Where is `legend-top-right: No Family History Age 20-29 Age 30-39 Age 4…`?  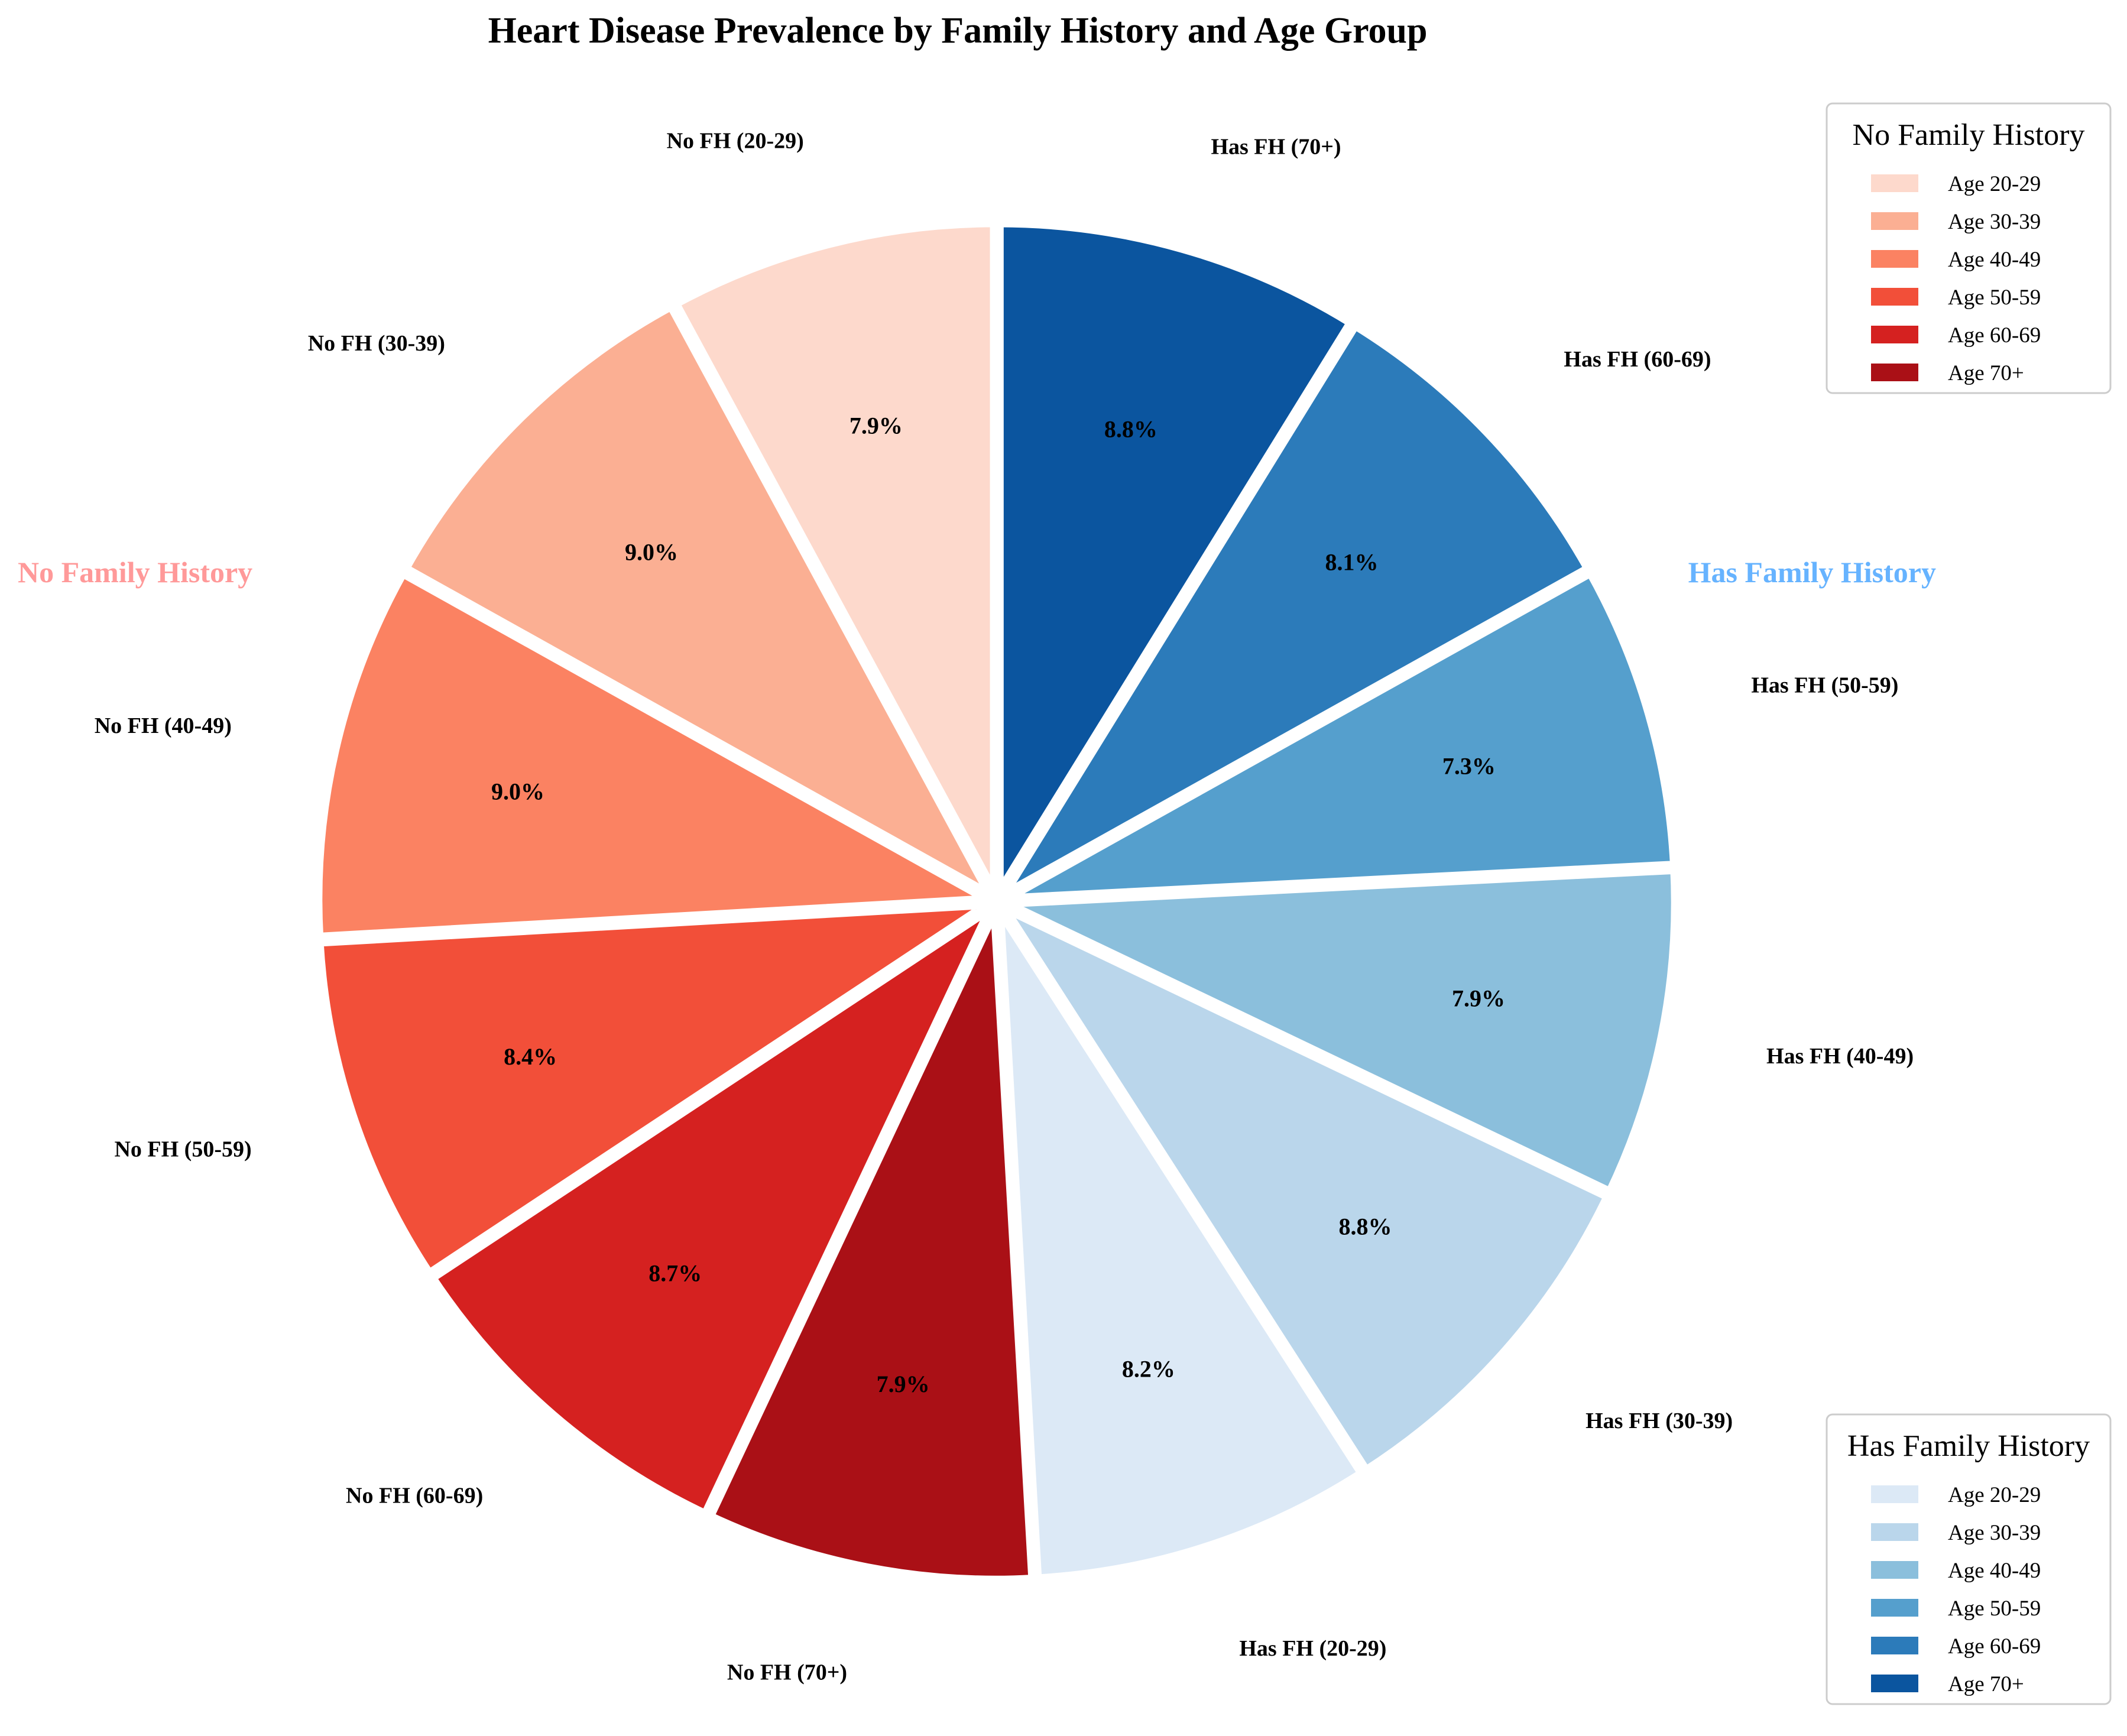
legend-top-right: No Family History Age 20-29 Age 30-39 Age 4… is located at coordinates (1969, 248).